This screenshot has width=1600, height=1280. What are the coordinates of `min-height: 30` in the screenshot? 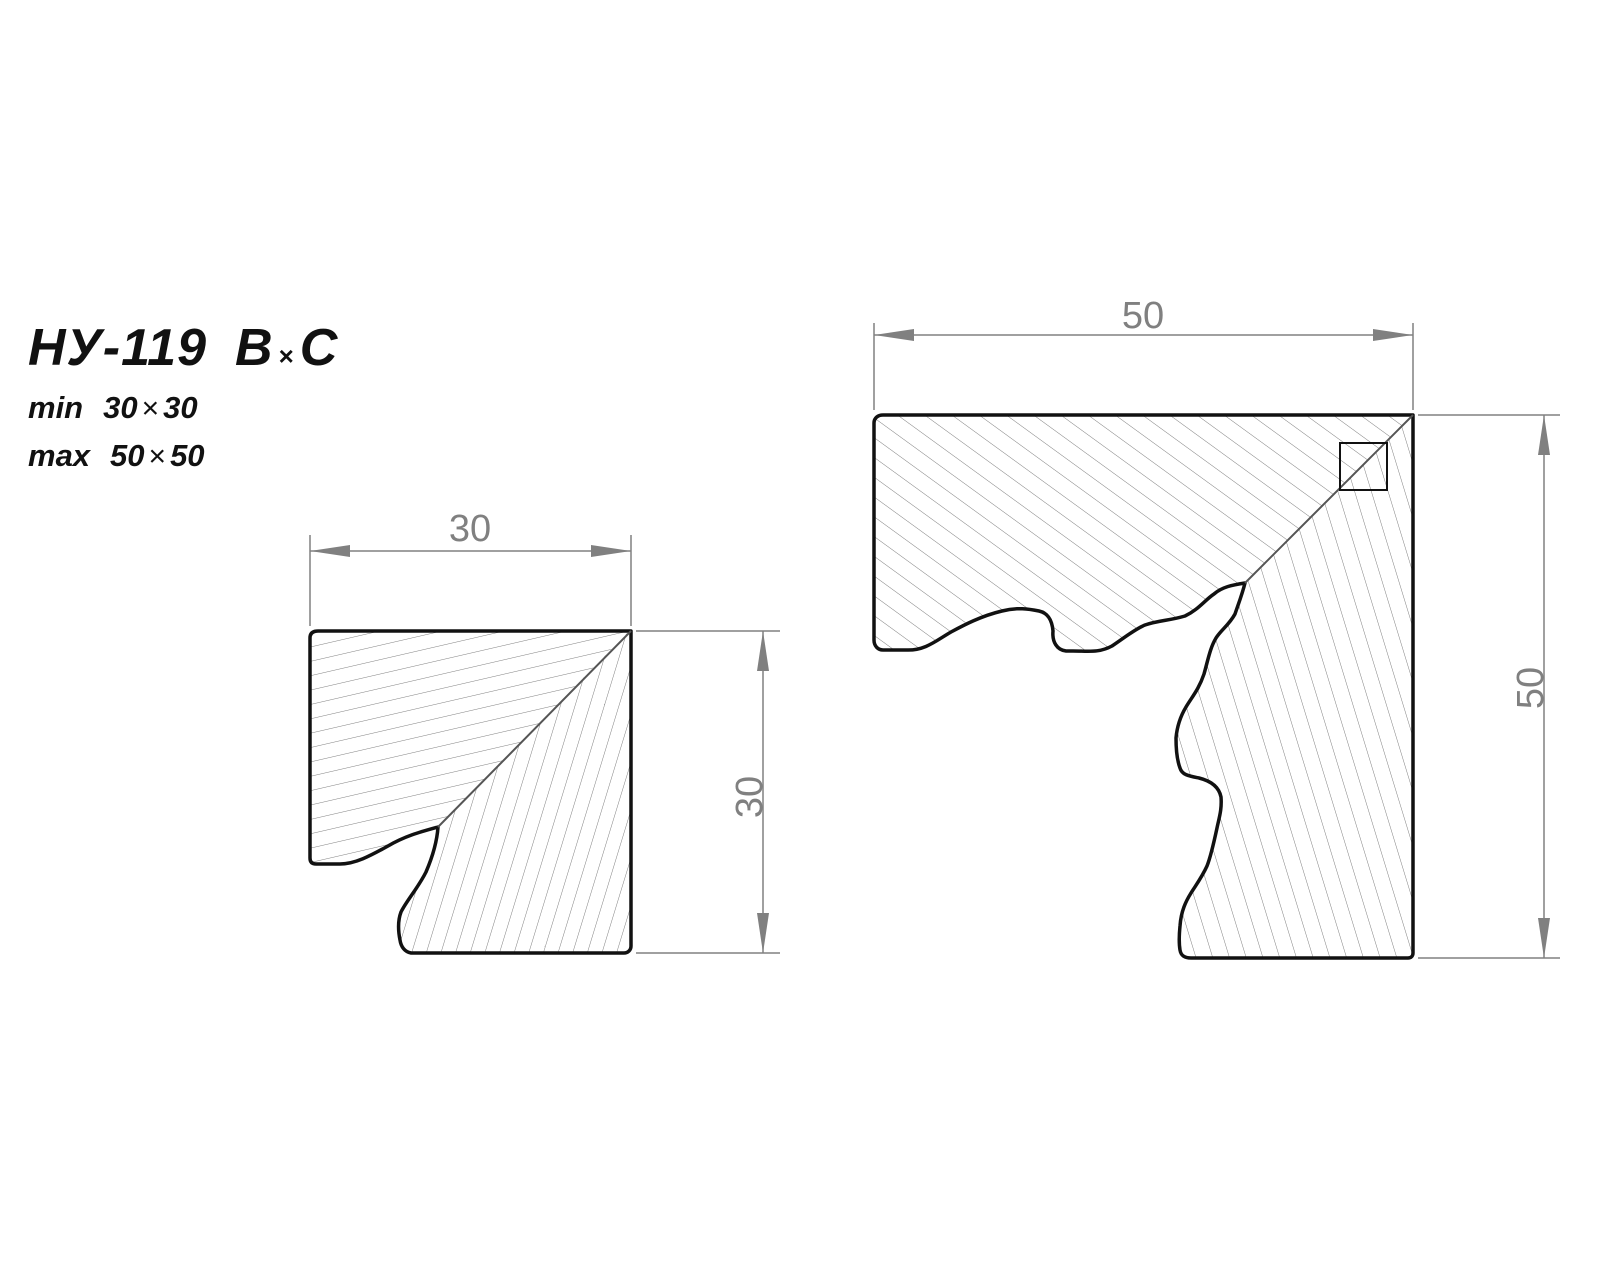 It's located at (180, 407).